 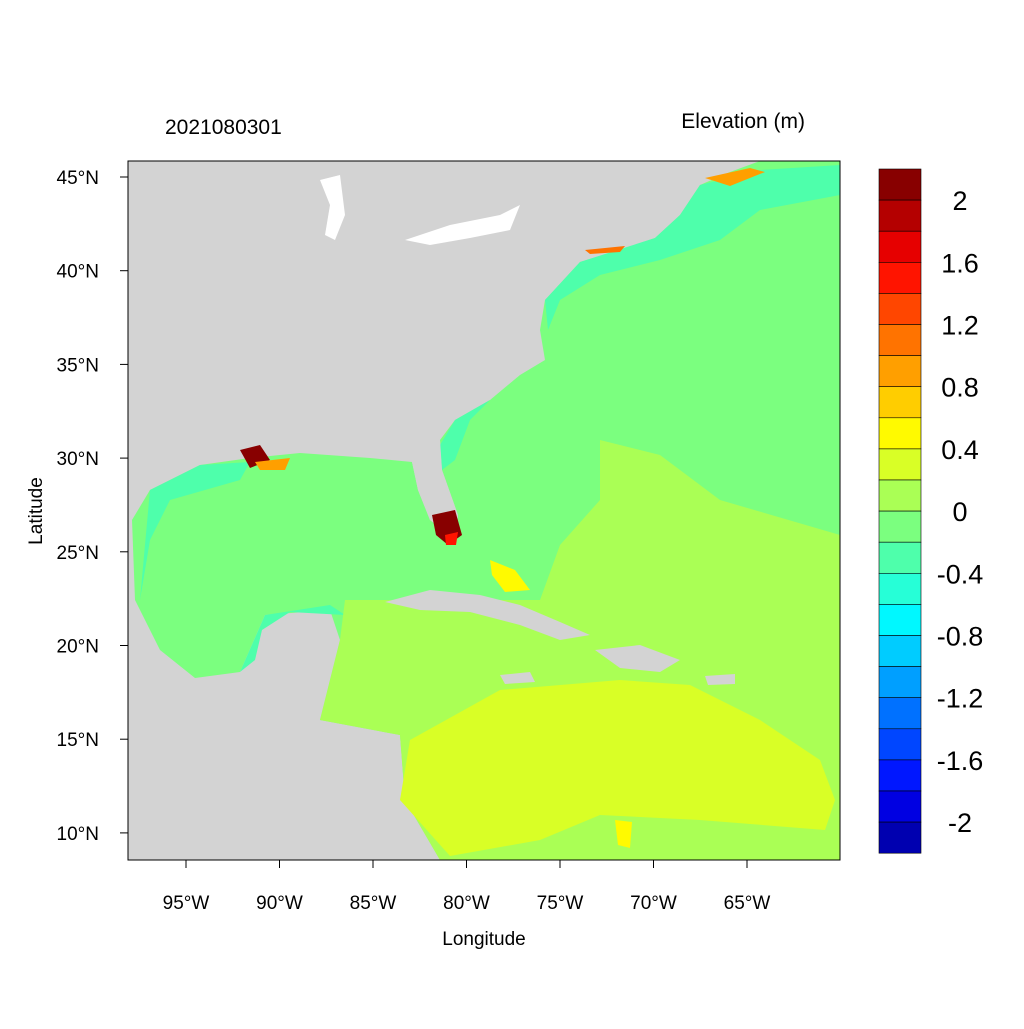 I want to click on x-axis: 95°W 90°W 85°W 80°W 75°W 70°W 65°W, so click(x=467, y=887).